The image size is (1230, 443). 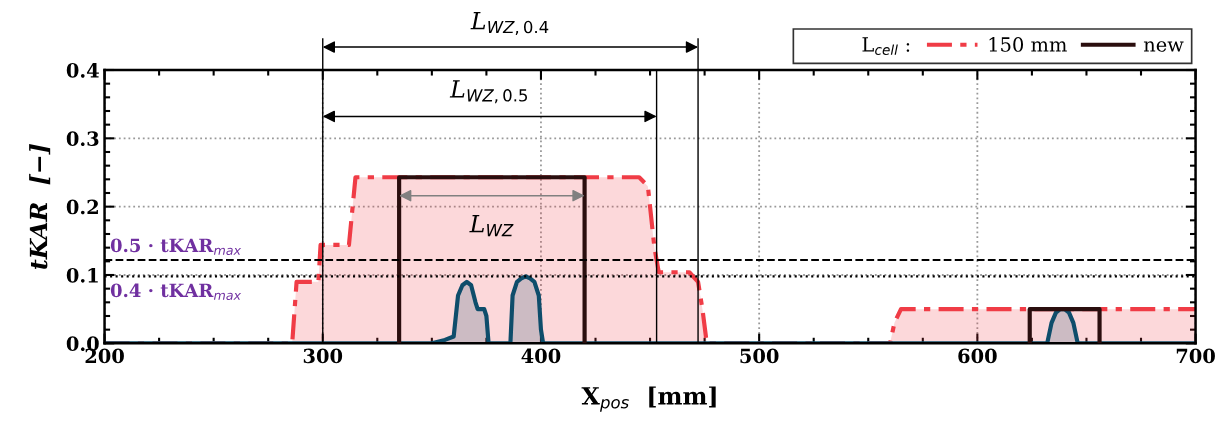 I want to click on annotation: L$_{WZ}$, so click(x=491, y=226).